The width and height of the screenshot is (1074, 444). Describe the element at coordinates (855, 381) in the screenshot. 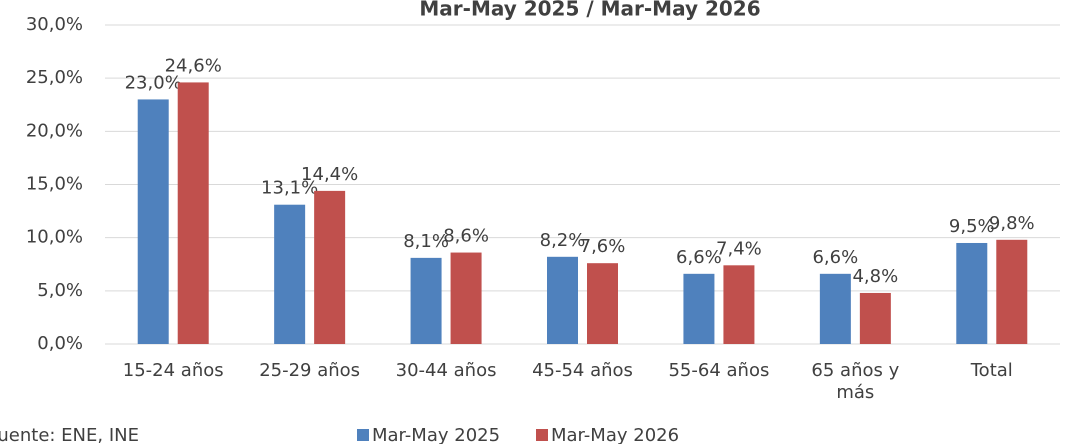

I see `x-tick-label: 65 años y más` at that location.